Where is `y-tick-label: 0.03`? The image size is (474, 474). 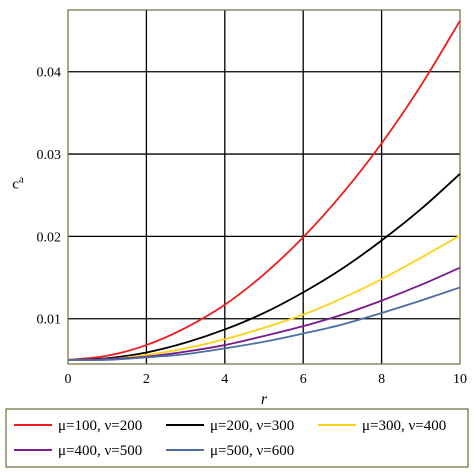
y-tick-label: 0.03 is located at coordinates (49, 155).